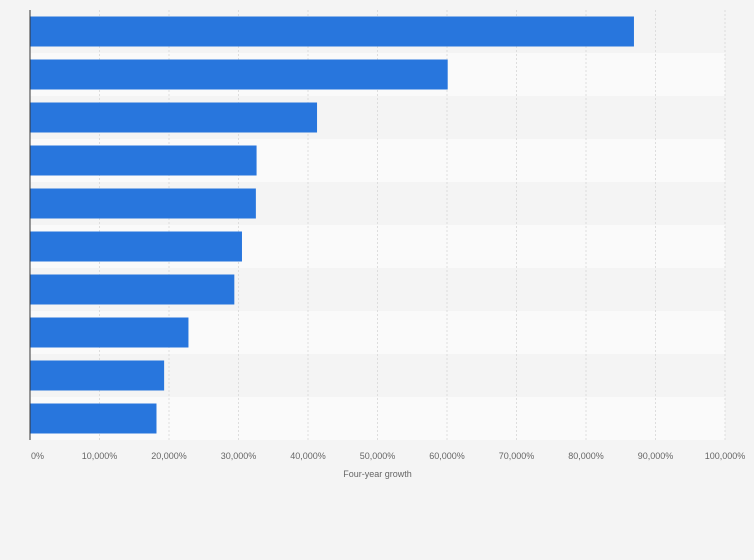  Describe the element at coordinates (37, 456) in the screenshot. I see `x-tick-label: 0%` at that location.